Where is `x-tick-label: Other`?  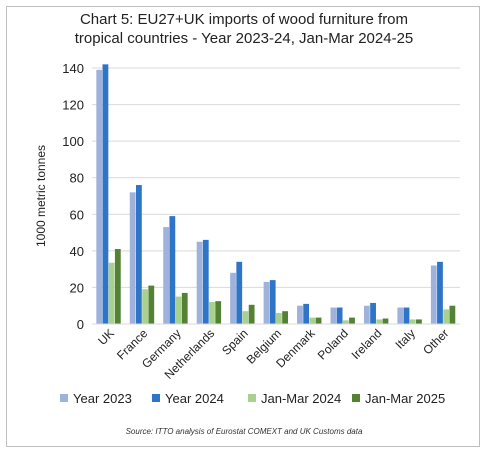 x-tick-label: Other is located at coordinates (435, 341).